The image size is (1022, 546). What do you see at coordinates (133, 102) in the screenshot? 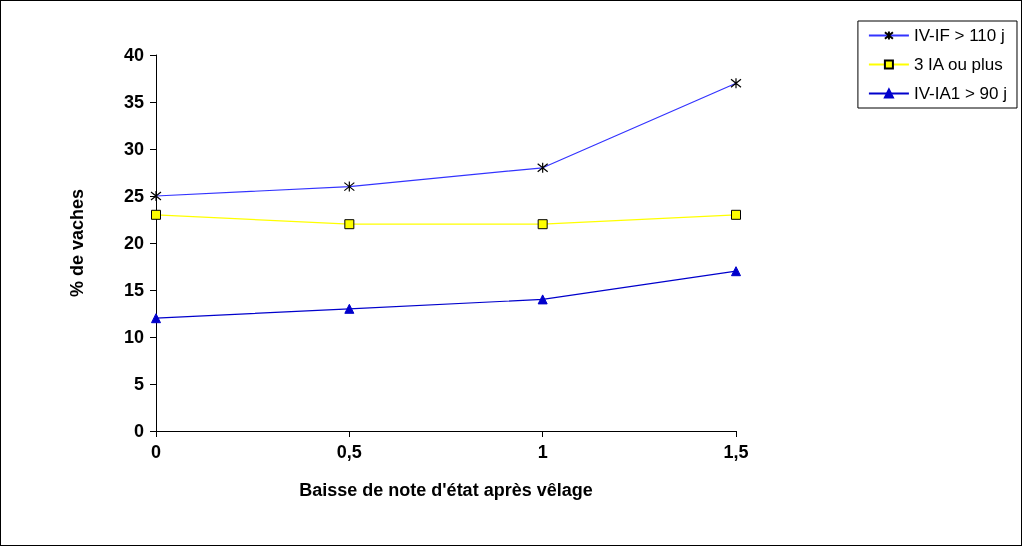
I see `y-tick-label: 35` at bounding box center [133, 102].